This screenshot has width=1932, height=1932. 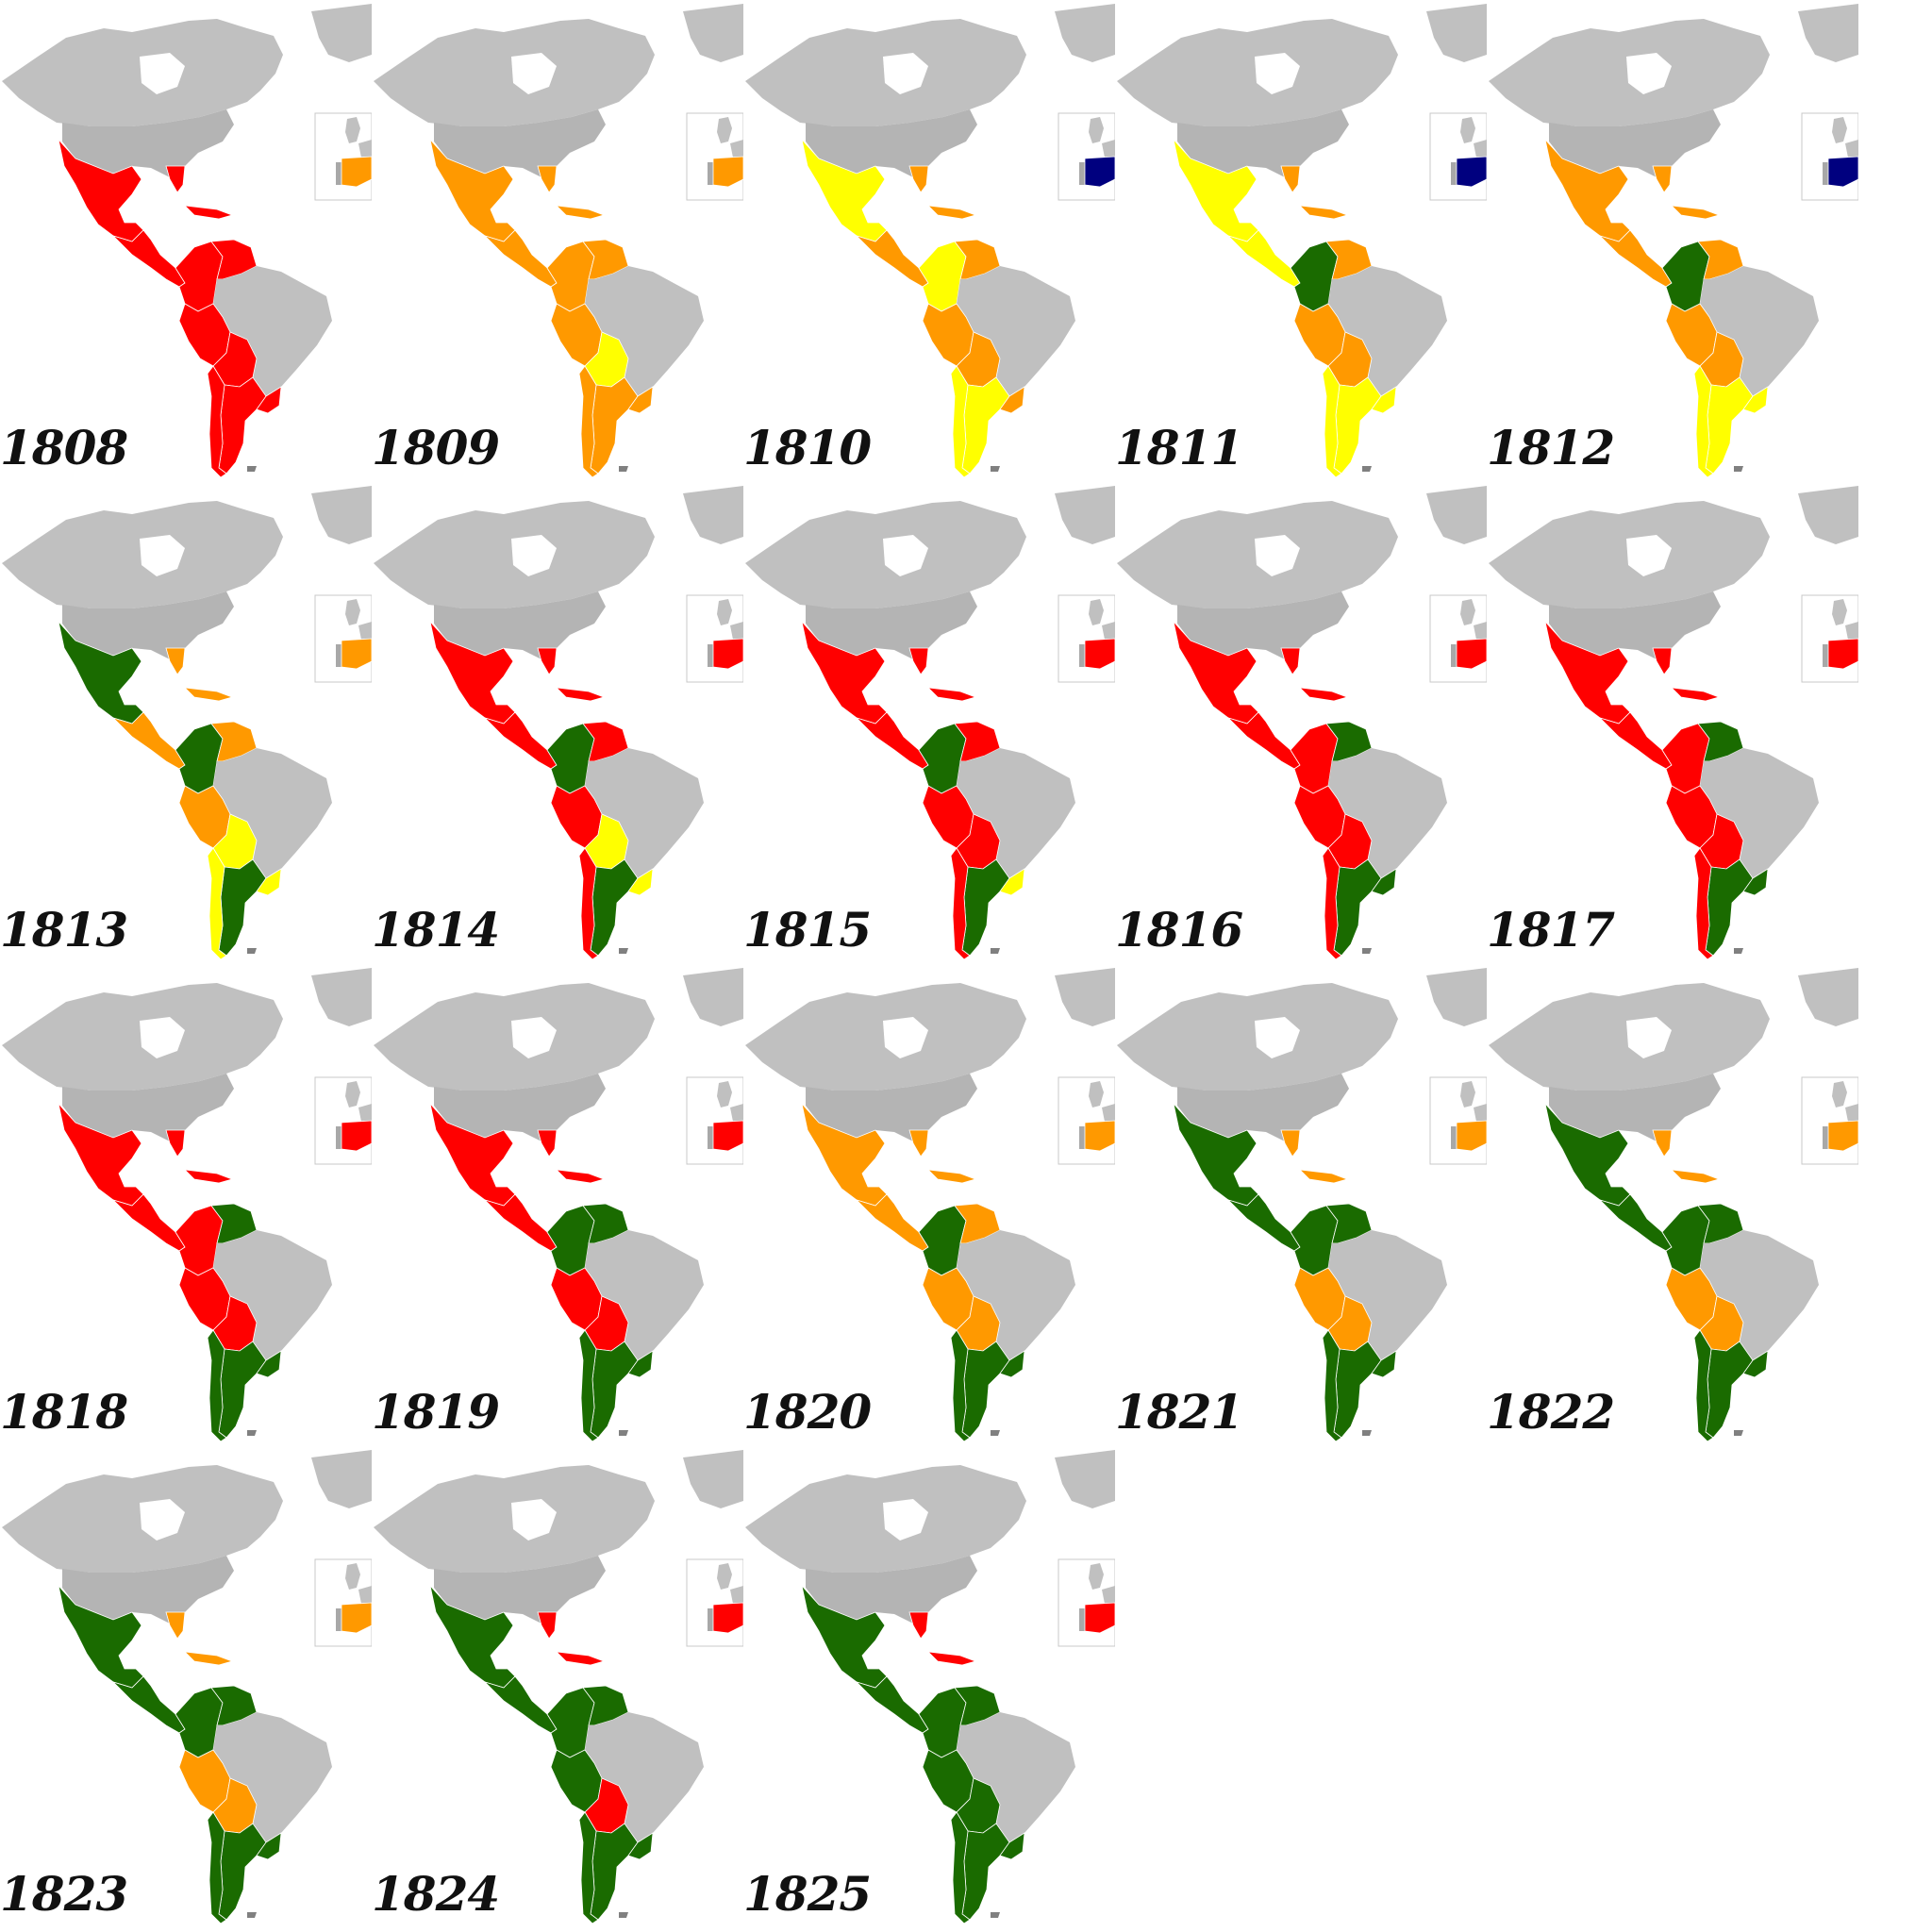 What do you see at coordinates (1179, 448) in the screenshot?
I see `year-label: 1811` at bounding box center [1179, 448].